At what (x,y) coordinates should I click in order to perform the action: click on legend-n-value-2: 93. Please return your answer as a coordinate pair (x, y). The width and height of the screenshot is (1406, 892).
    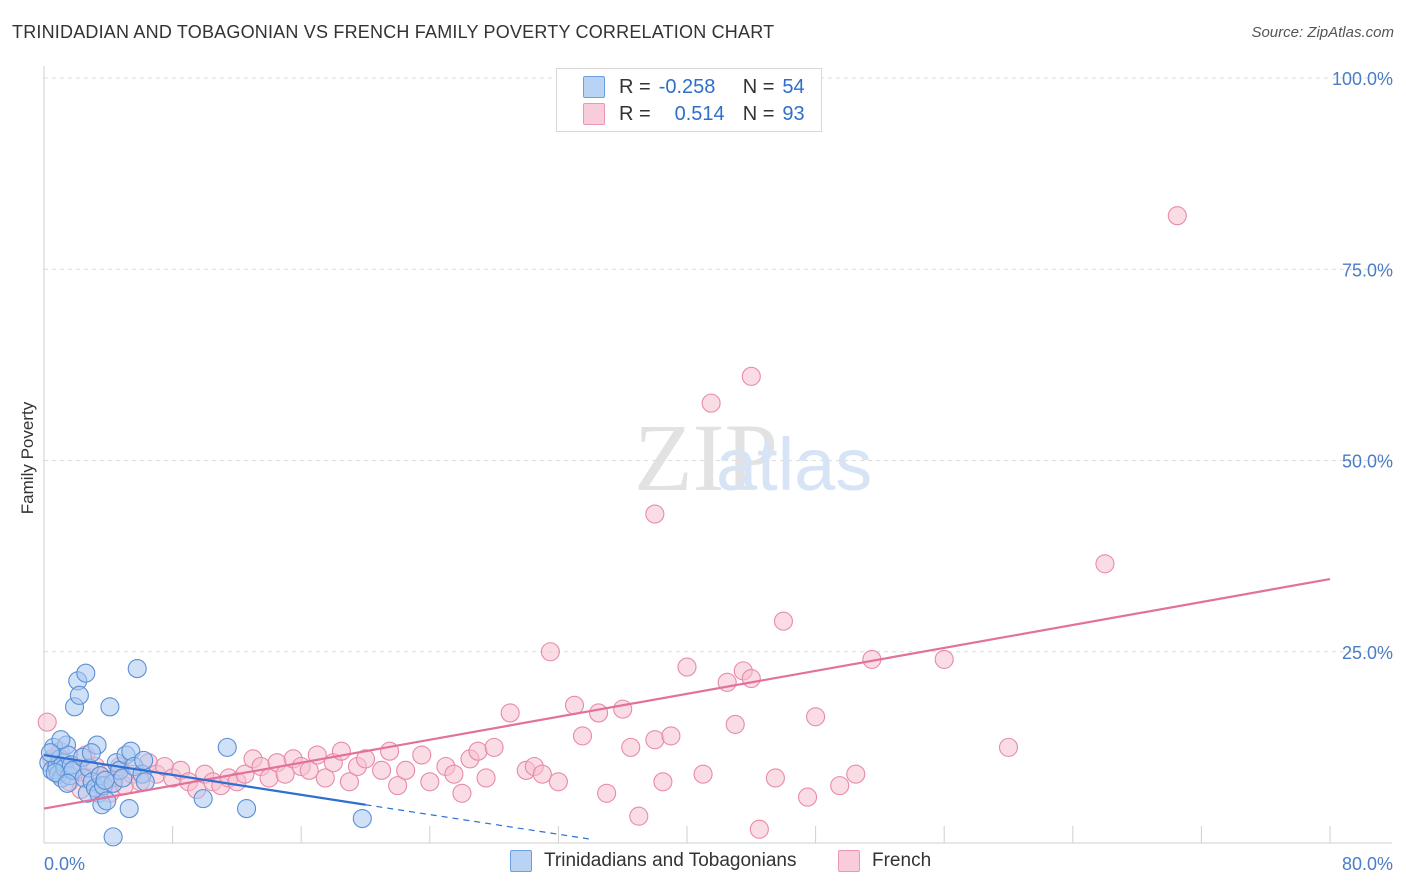
    Looking at the image, I should click on (793, 113).